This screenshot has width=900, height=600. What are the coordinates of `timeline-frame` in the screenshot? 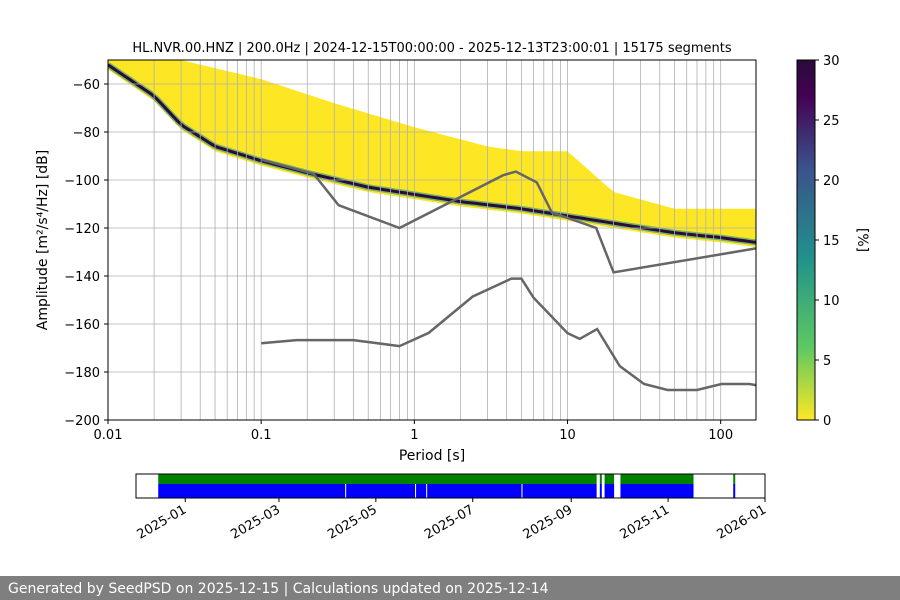 It's located at (450, 486).